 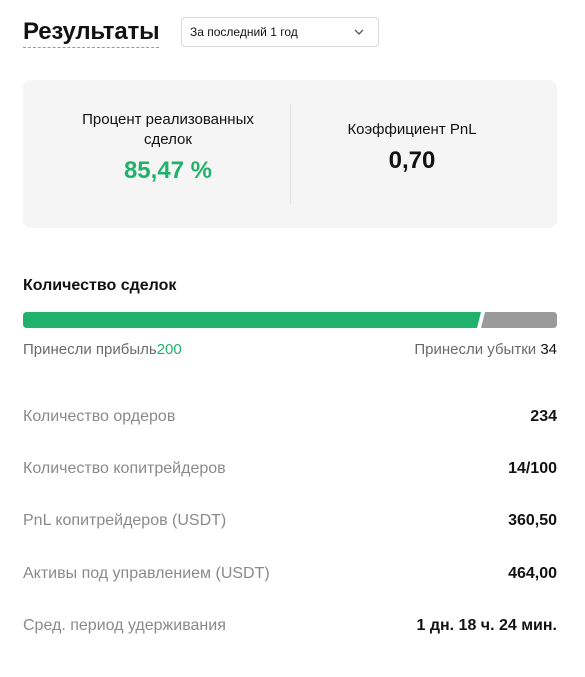 What do you see at coordinates (290, 521) in the screenshot?
I see `stat-row-copytraders-pnl: PnL копитрейдеров (USDT) 360,50` at bounding box center [290, 521].